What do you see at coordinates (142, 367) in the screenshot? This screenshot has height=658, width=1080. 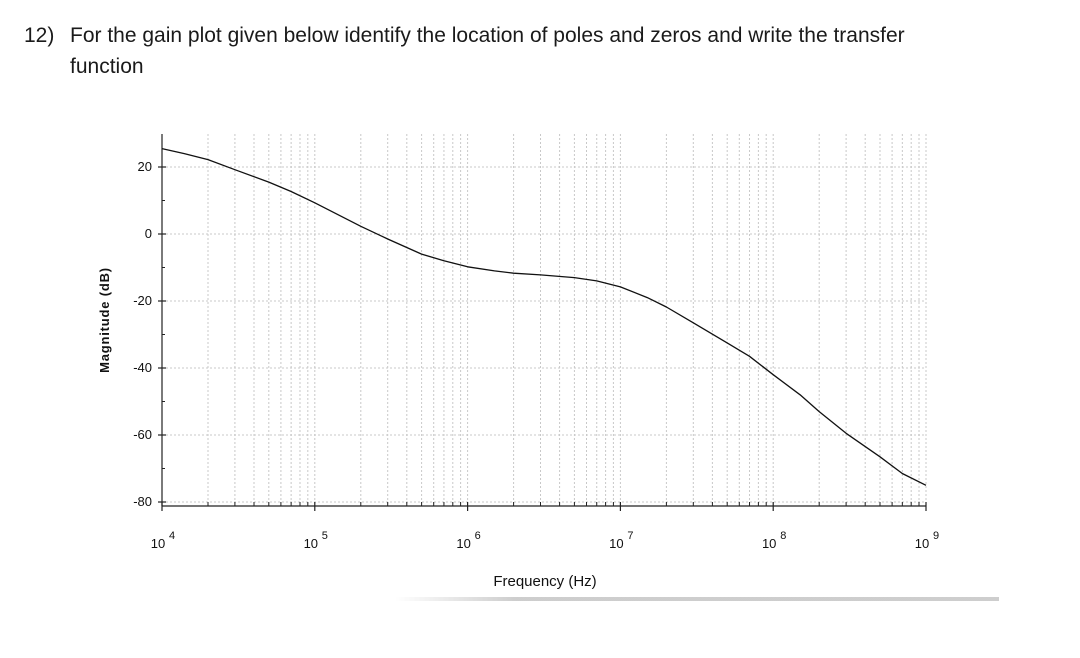 I see `y-tick-label: -40` at bounding box center [142, 367].